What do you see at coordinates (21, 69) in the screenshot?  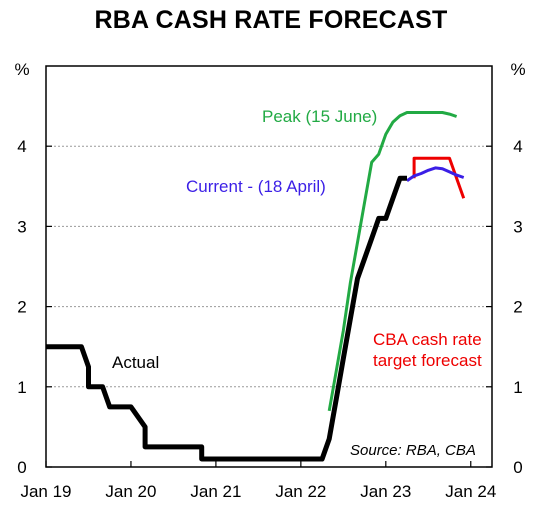 I see `y-unit-left: %` at bounding box center [21, 69].